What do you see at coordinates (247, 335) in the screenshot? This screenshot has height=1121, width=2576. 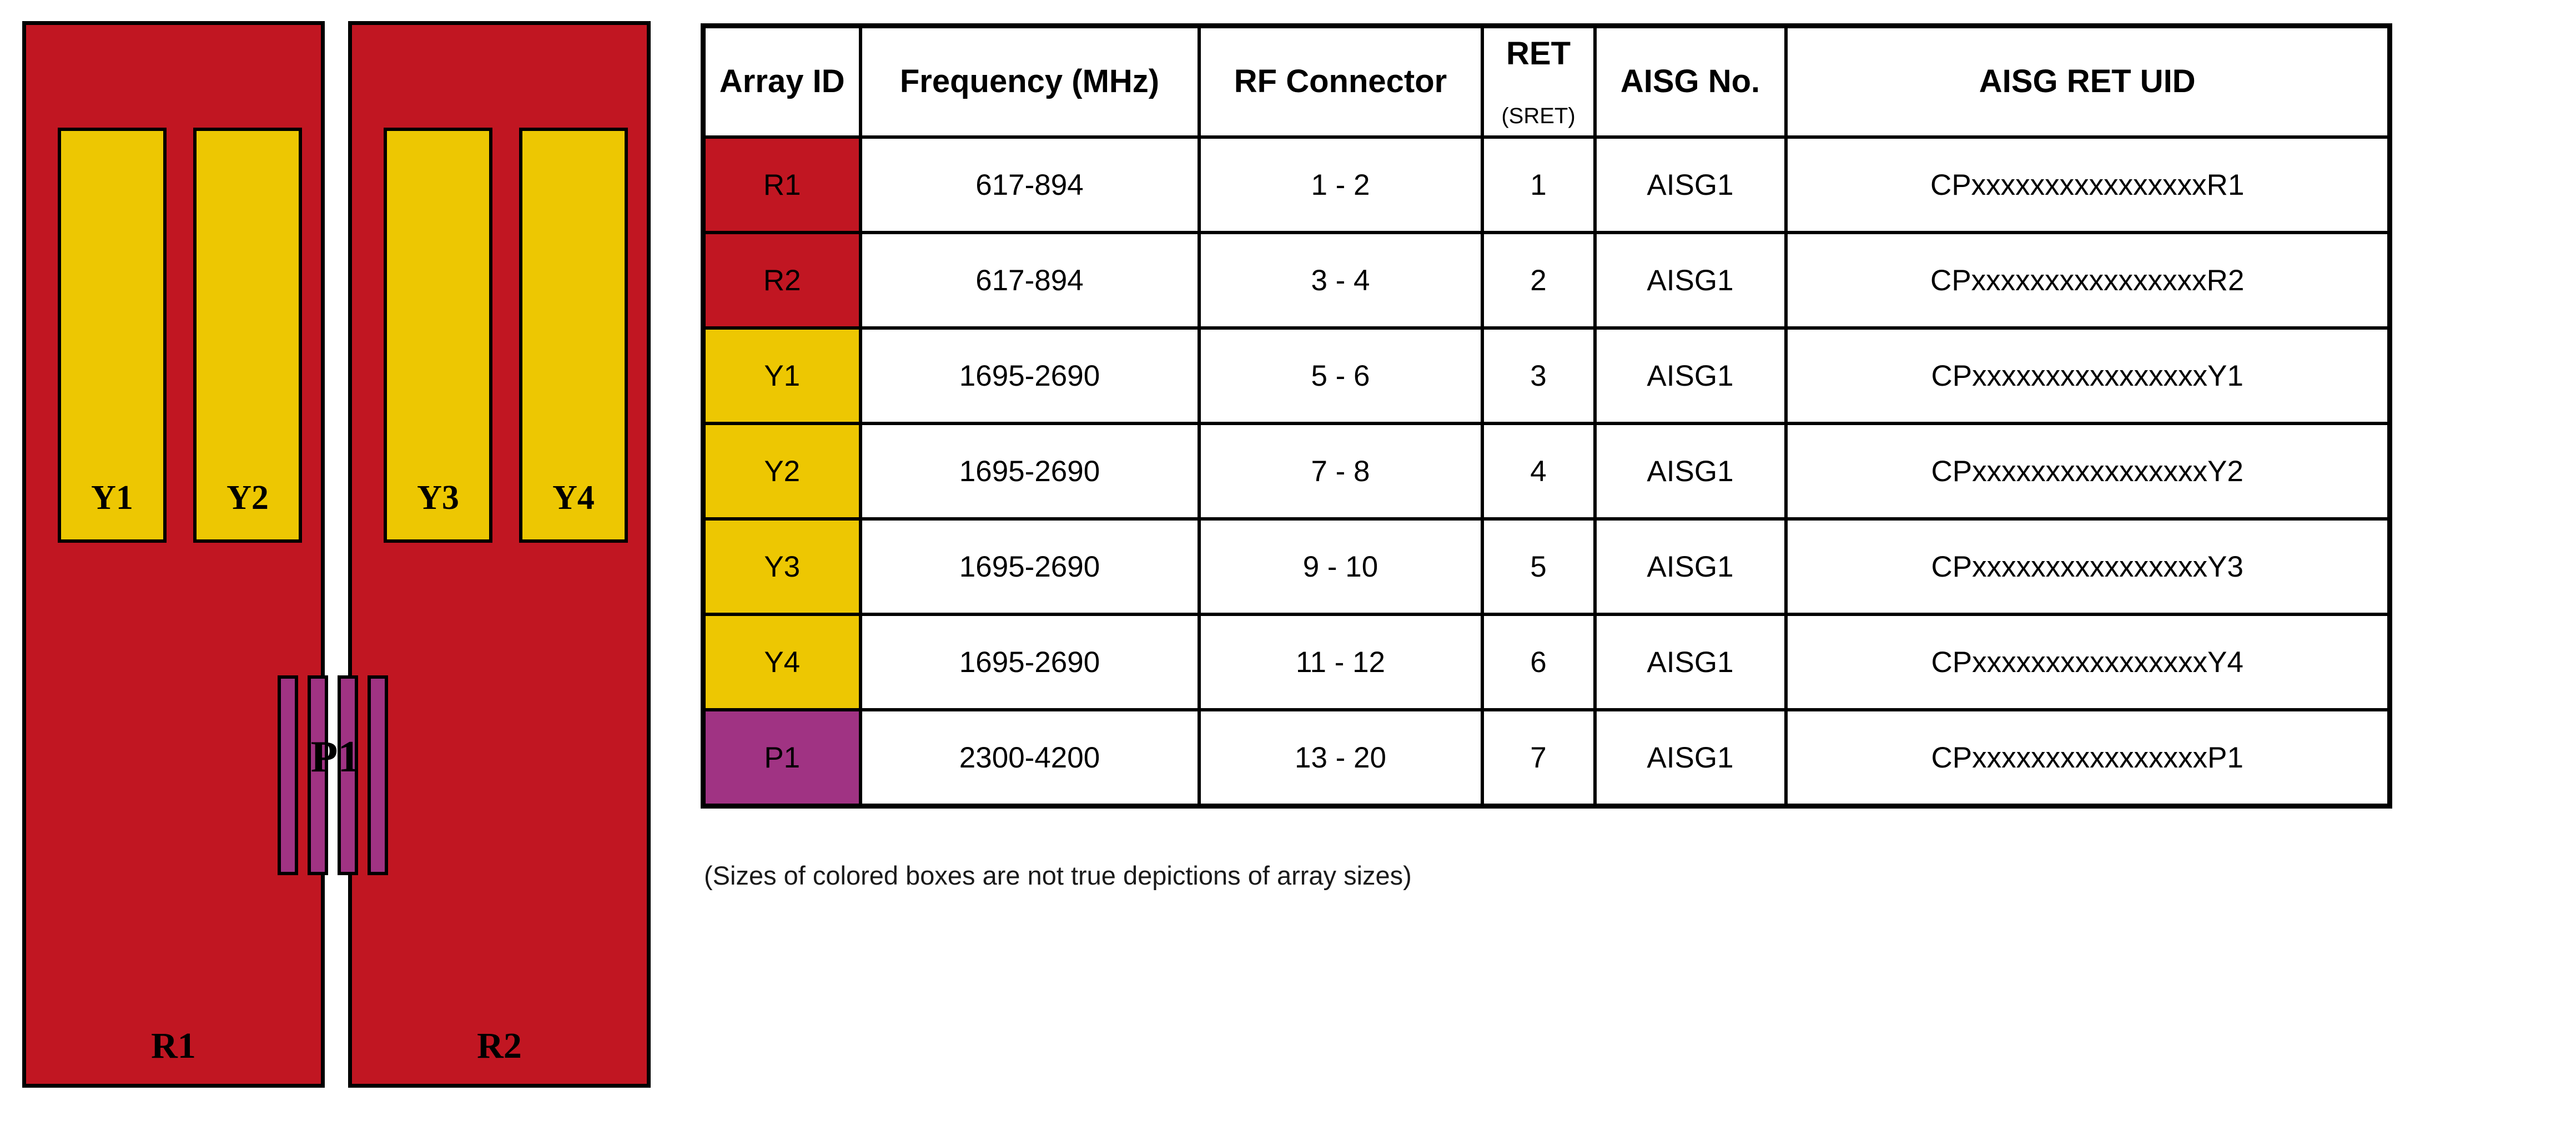 I see `array-box-y2: Y2` at bounding box center [247, 335].